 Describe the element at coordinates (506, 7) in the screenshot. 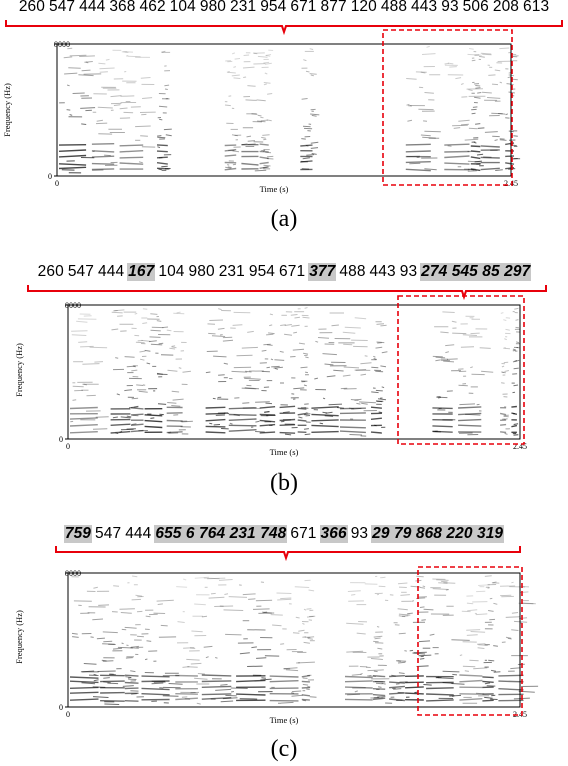

I see `token: 208` at that location.